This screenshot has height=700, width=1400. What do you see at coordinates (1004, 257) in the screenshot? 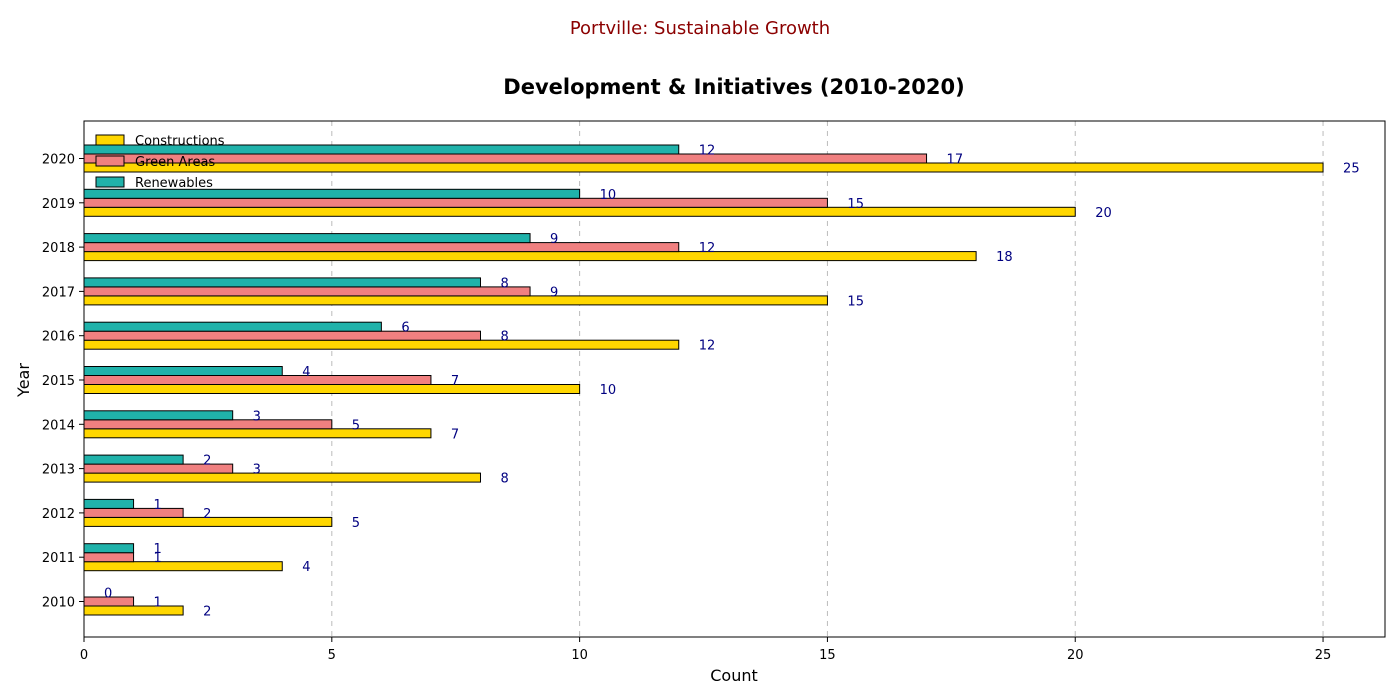
I see `value-label-constructions-2018: 18` at bounding box center [1004, 257].